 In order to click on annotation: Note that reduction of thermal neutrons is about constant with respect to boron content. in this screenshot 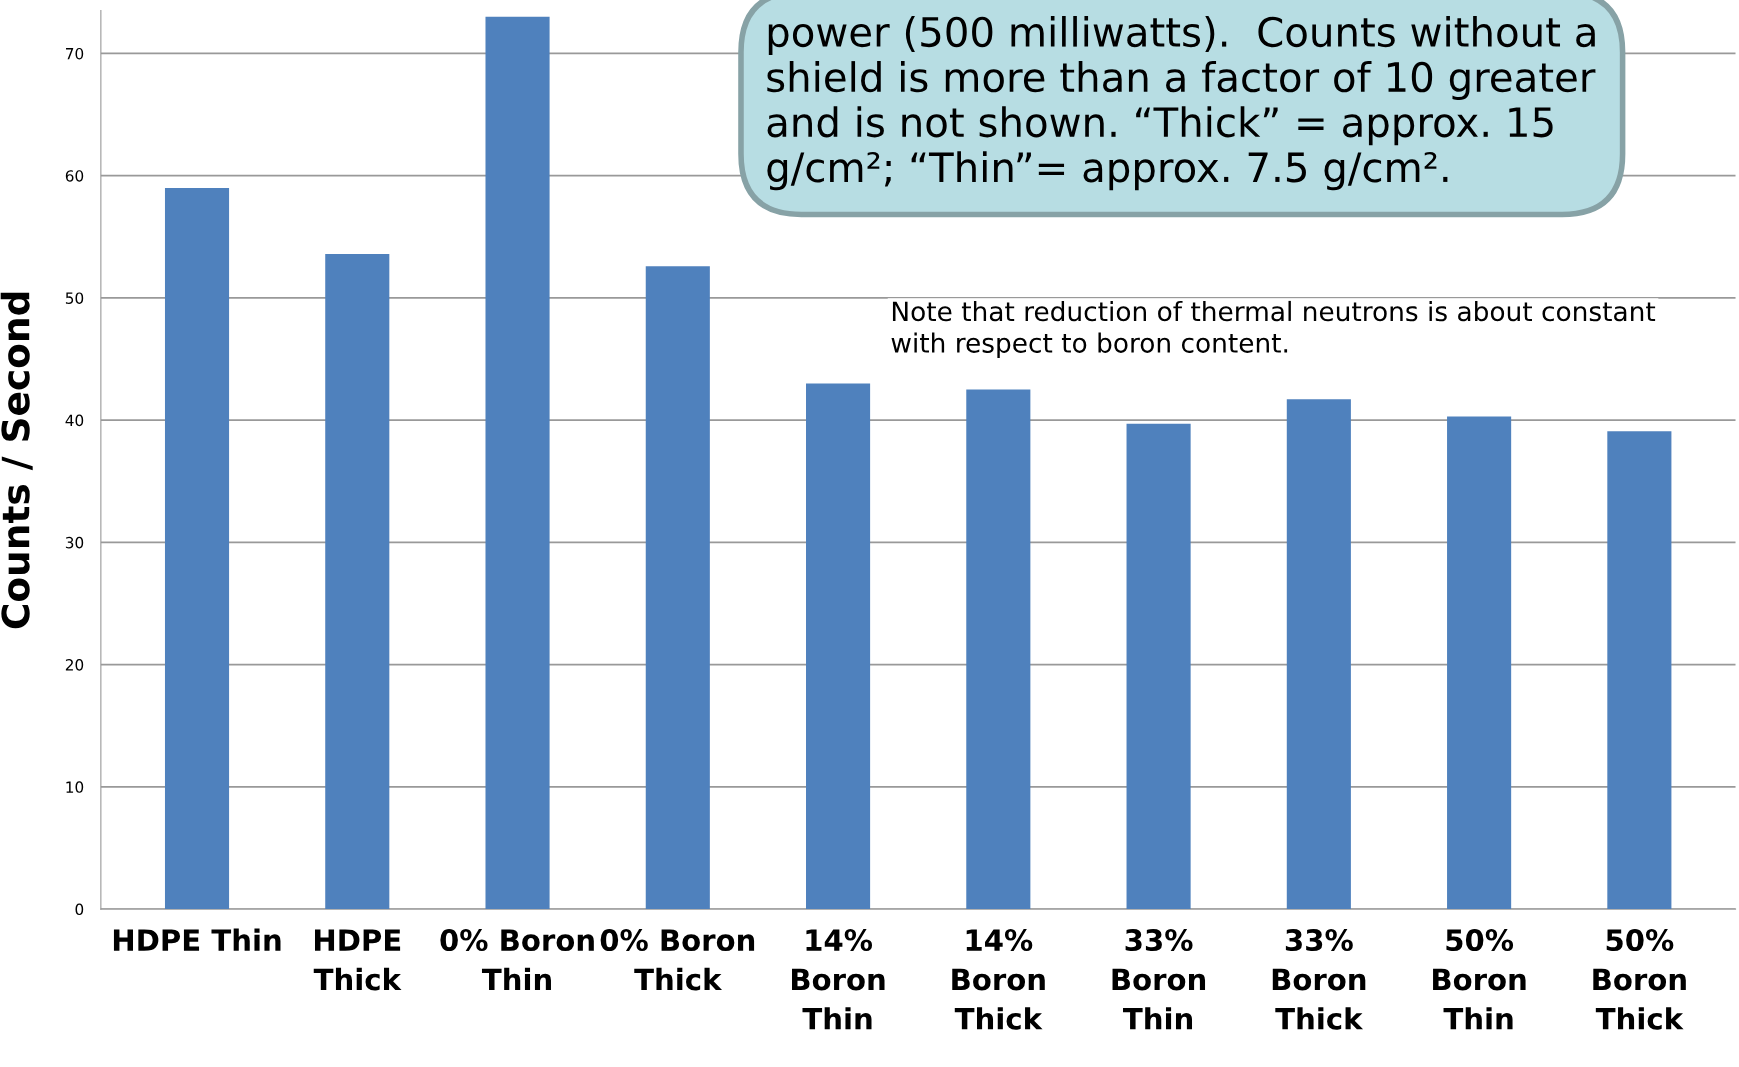, I will do `click(1273, 329)`.